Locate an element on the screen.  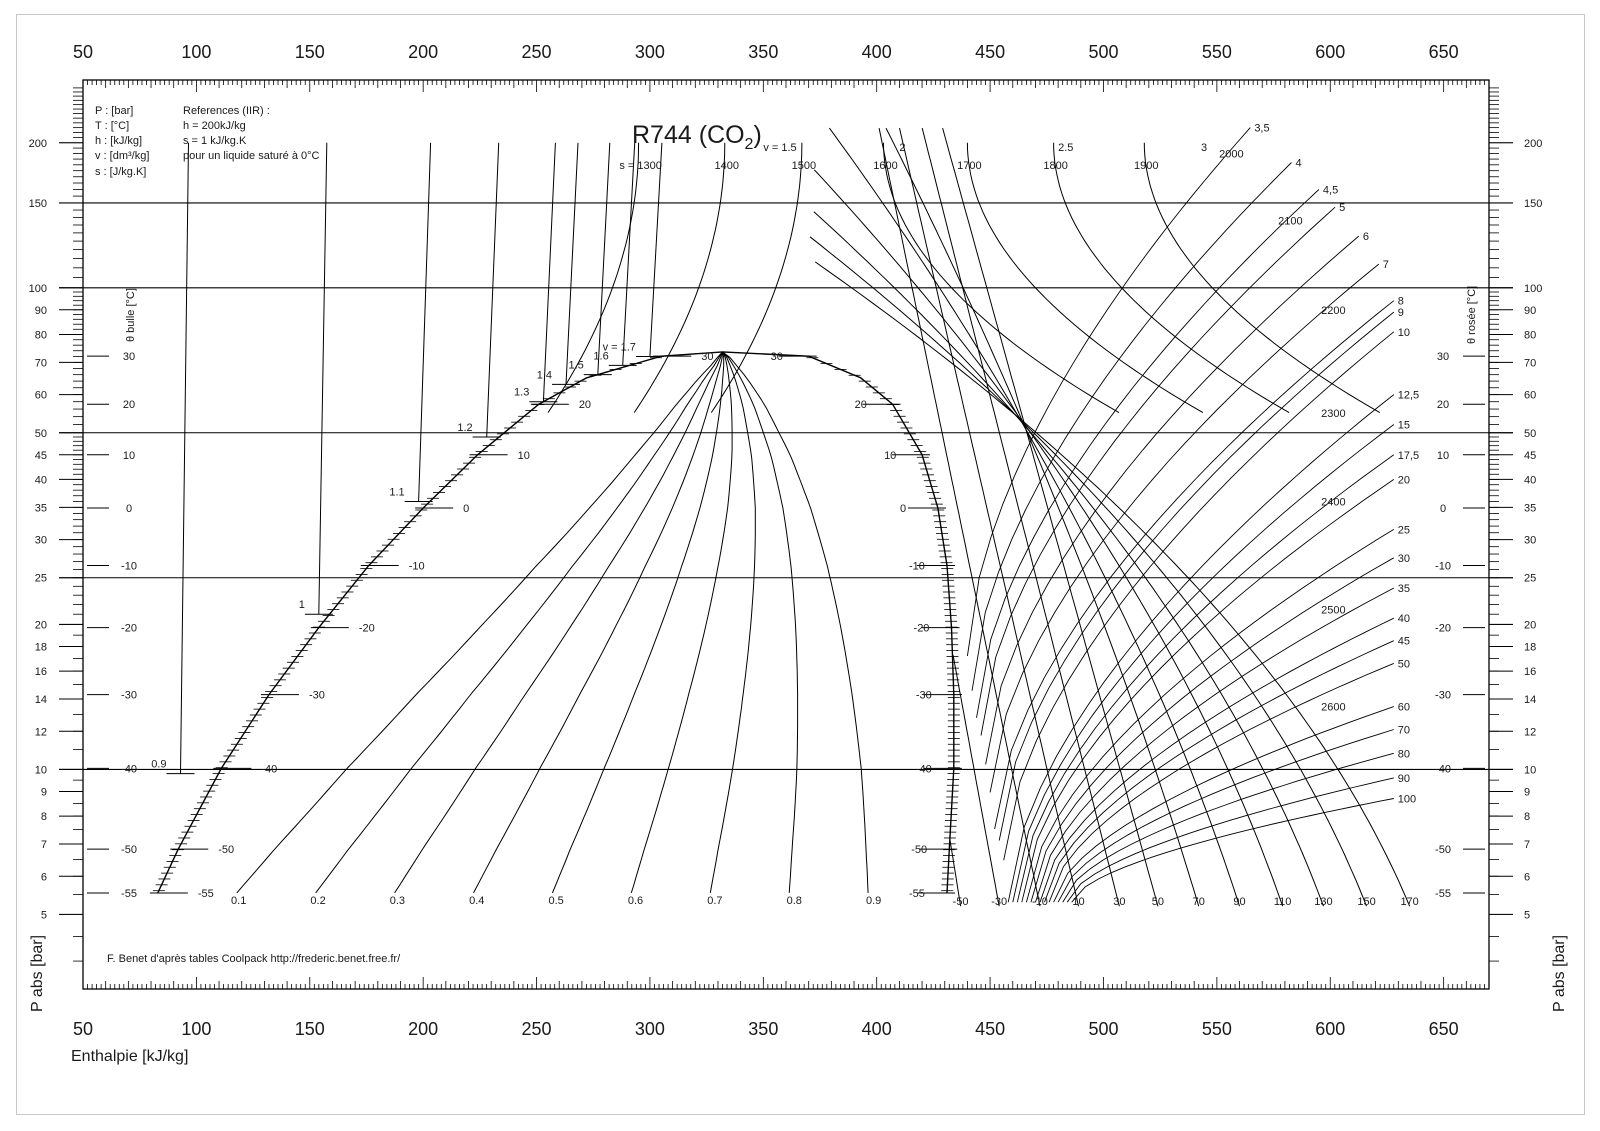
y-tick-label-right: 9 is located at coordinates (1527, 792).